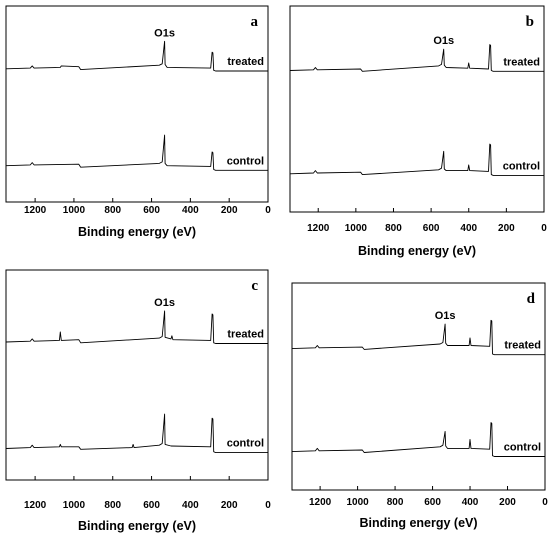  What do you see at coordinates (254, 286) in the screenshot?
I see `panel-letter: c` at bounding box center [254, 286].